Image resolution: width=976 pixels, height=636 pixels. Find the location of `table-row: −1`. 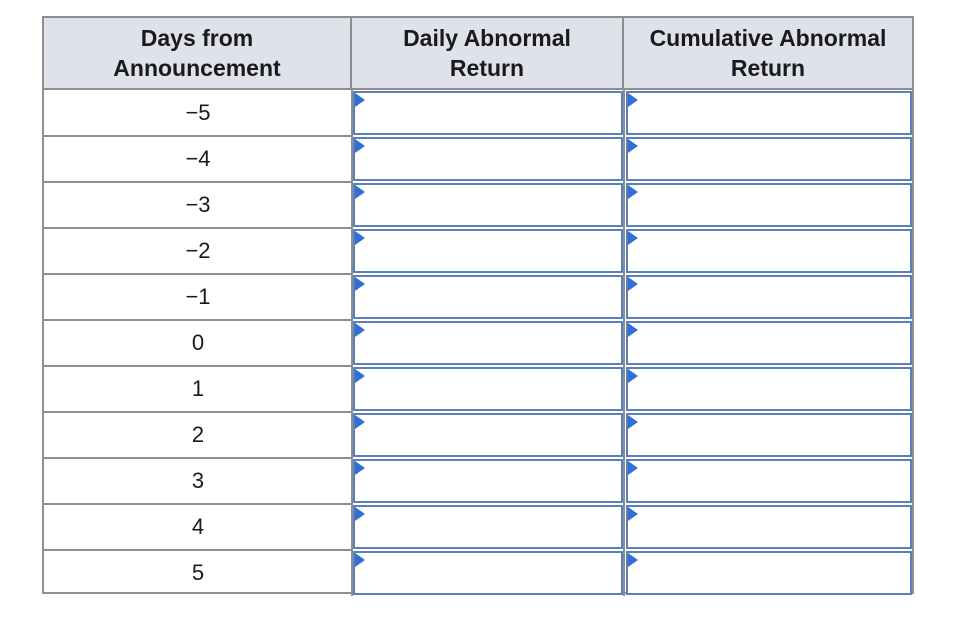

table-row: −1 is located at coordinates (478, 297).